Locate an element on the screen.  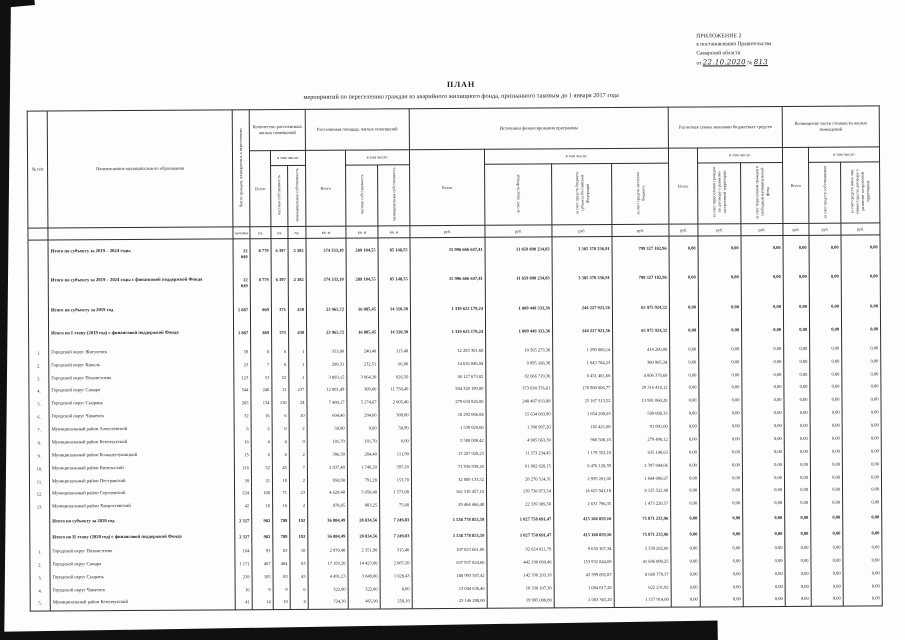
value-cell: 142 336 203,18 is located at coordinates (521, 575).